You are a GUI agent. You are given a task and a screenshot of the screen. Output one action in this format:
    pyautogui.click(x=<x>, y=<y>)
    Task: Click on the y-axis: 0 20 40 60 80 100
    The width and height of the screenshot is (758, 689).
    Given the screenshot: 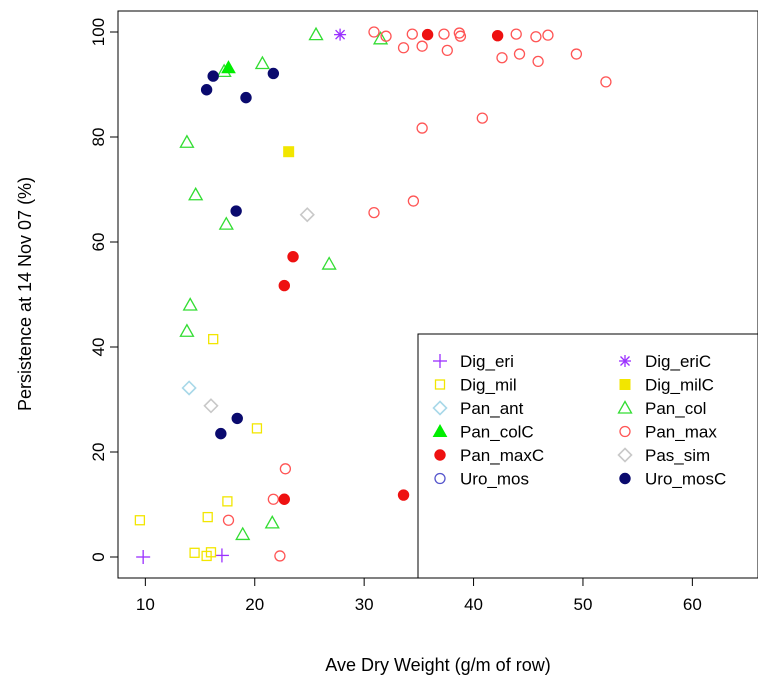 What is the action you would take?
    pyautogui.click(x=103, y=290)
    